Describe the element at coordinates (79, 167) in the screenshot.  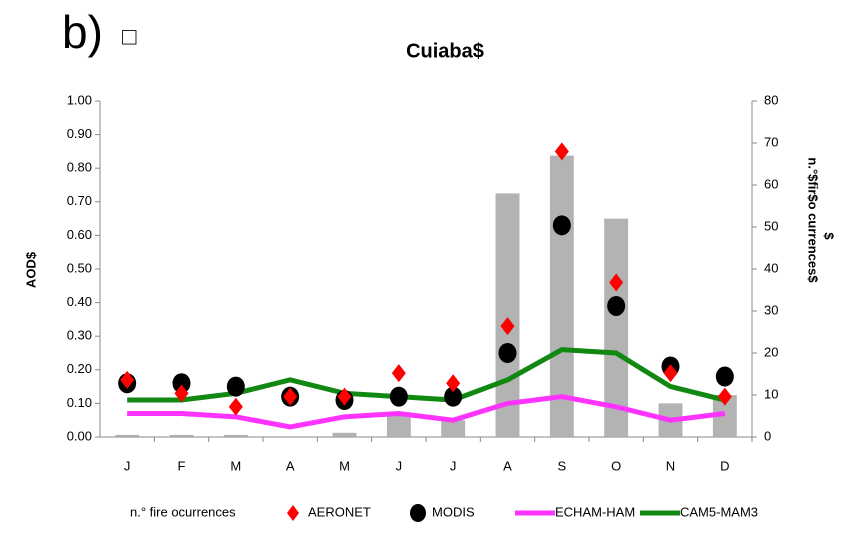
I see `y-tick-label: 0.80` at that location.